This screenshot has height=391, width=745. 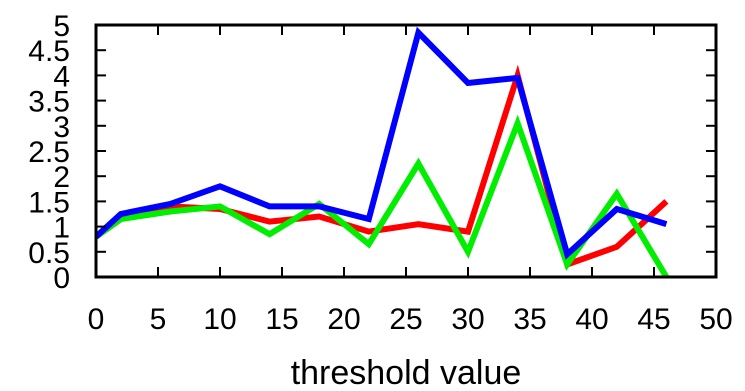 What do you see at coordinates (343, 319) in the screenshot?
I see `x-tick-label-4: 20` at bounding box center [343, 319].